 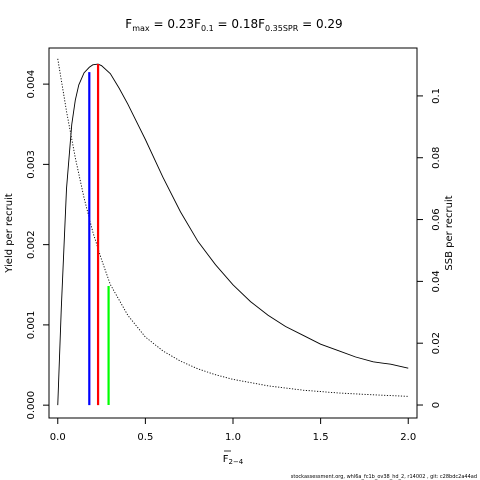 I want to click on title-fspr-value: = 0.29, so click(x=320, y=24).